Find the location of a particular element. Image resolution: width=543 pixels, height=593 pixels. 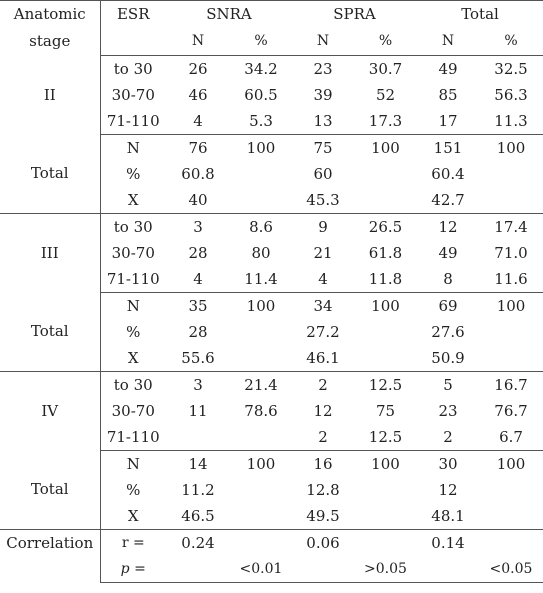

correlation-r-row: Correlation r = 0.24 0.06 0.14 is located at coordinates (271, 555).